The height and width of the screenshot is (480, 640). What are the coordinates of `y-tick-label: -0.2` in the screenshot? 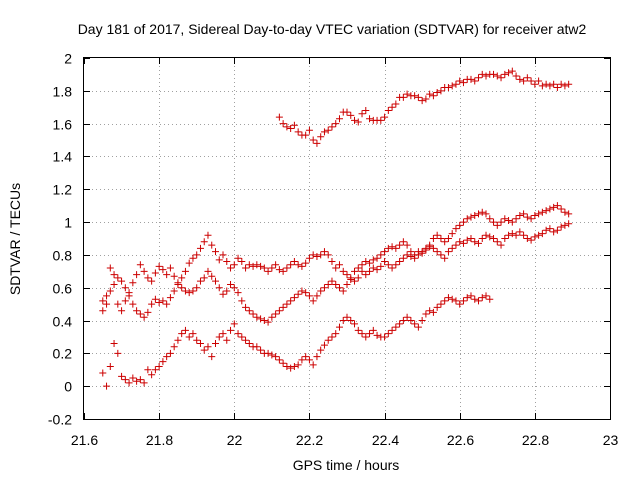 It's located at (60, 420).